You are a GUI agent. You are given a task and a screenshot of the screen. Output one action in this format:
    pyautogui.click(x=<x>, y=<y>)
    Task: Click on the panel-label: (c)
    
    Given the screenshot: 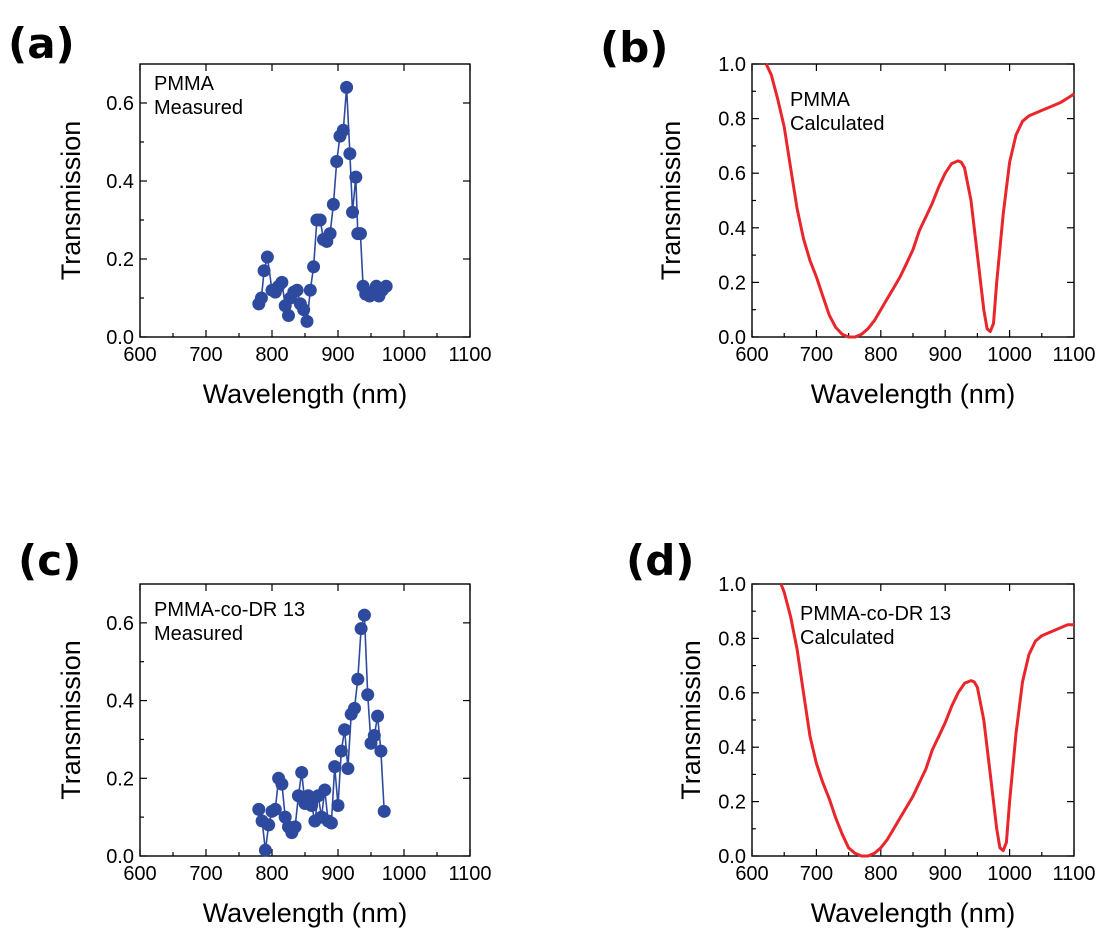 What is the action you would take?
    pyautogui.click(x=49, y=560)
    